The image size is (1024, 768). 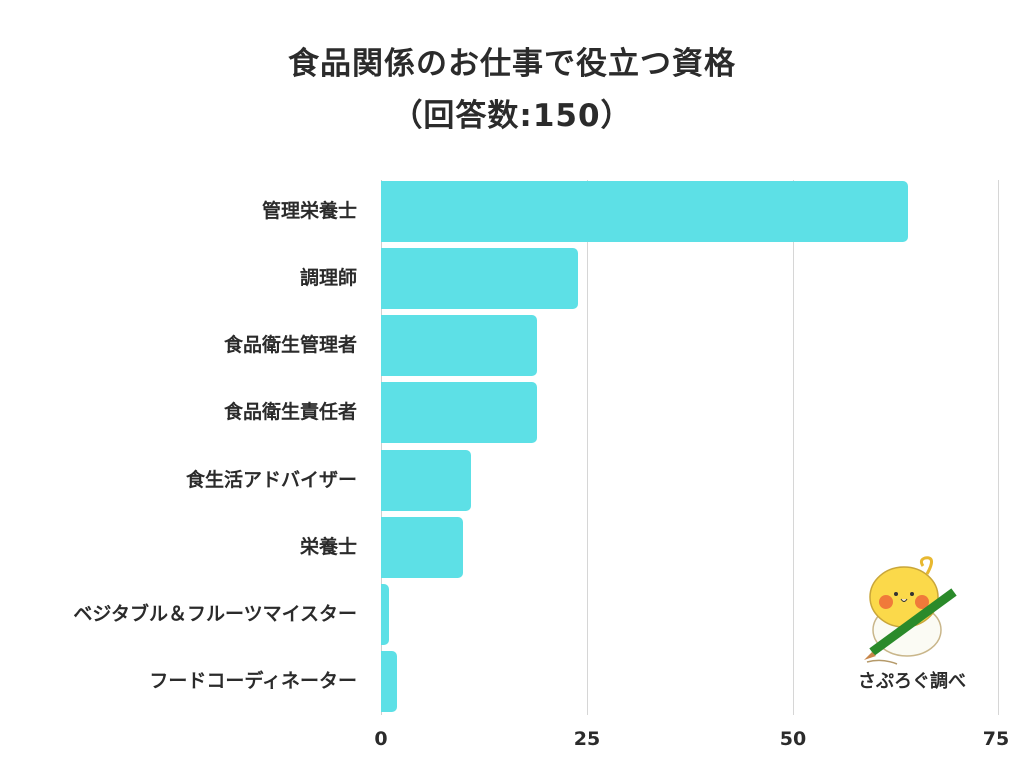 What do you see at coordinates (512, 64) in the screenshot?
I see `chart-title: 食品関係のお仕事で役立つ資格` at bounding box center [512, 64].